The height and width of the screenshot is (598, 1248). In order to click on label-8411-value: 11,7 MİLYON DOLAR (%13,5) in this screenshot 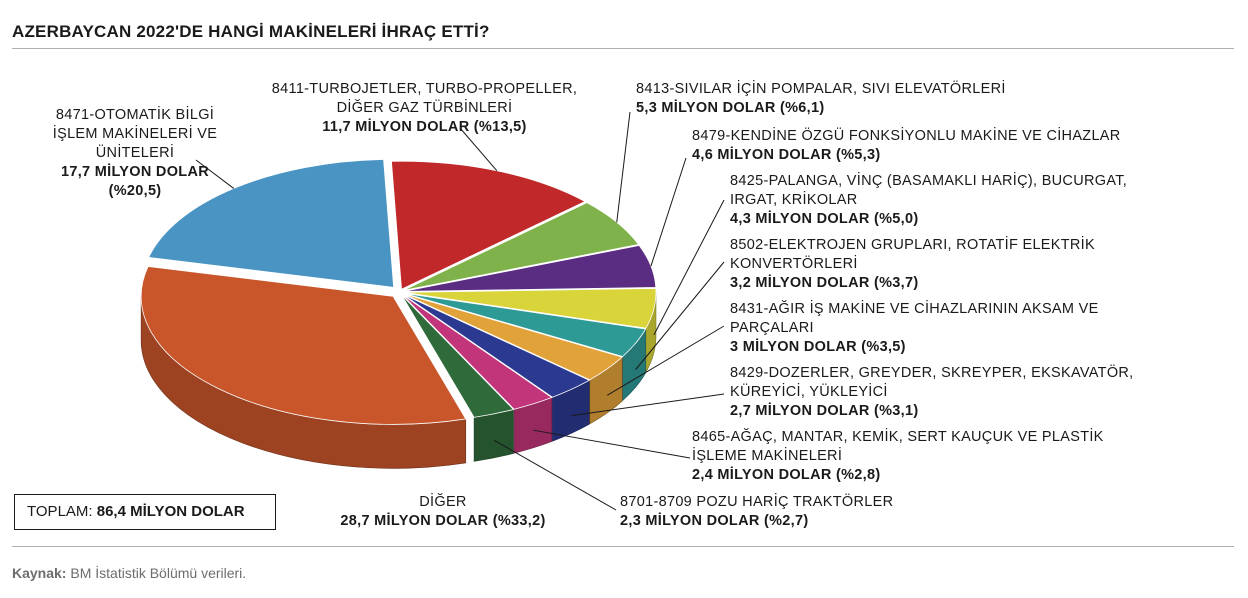, I will do `click(424, 127)`.